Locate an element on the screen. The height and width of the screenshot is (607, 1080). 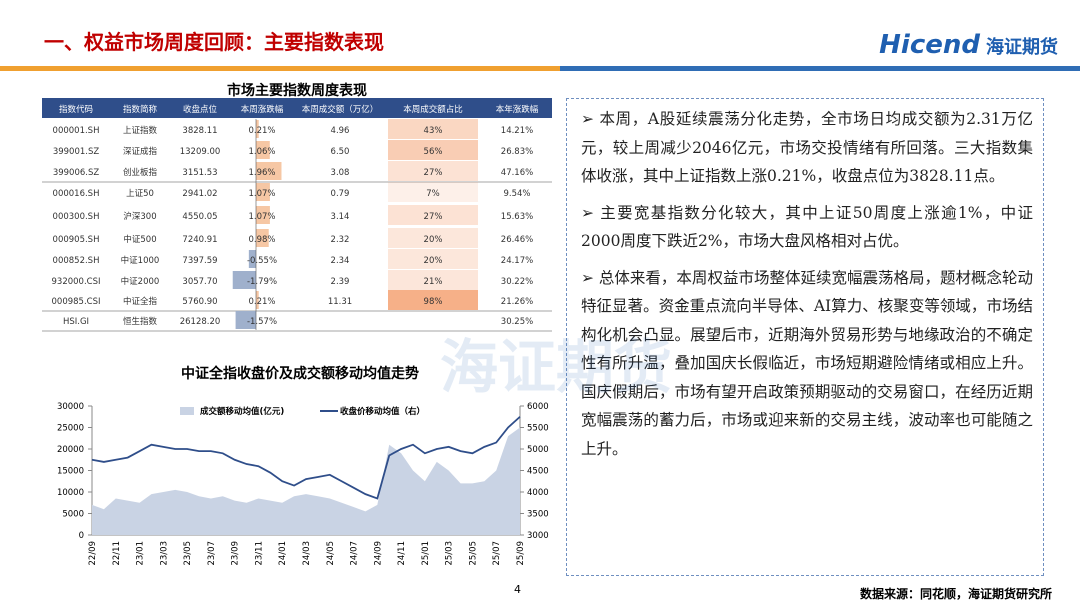
table-cell: 000985.CSI is located at coordinates (76, 302).